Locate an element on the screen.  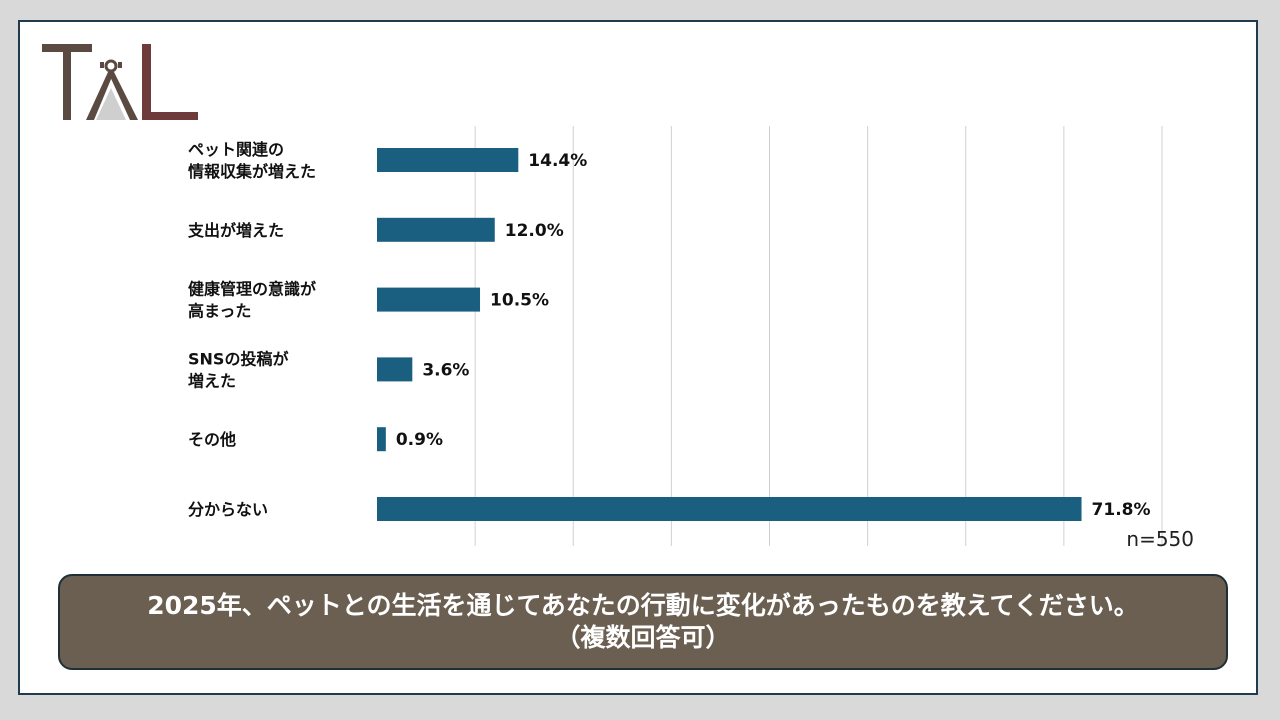
category-label-line: 分からない is located at coordinates (228, 509).